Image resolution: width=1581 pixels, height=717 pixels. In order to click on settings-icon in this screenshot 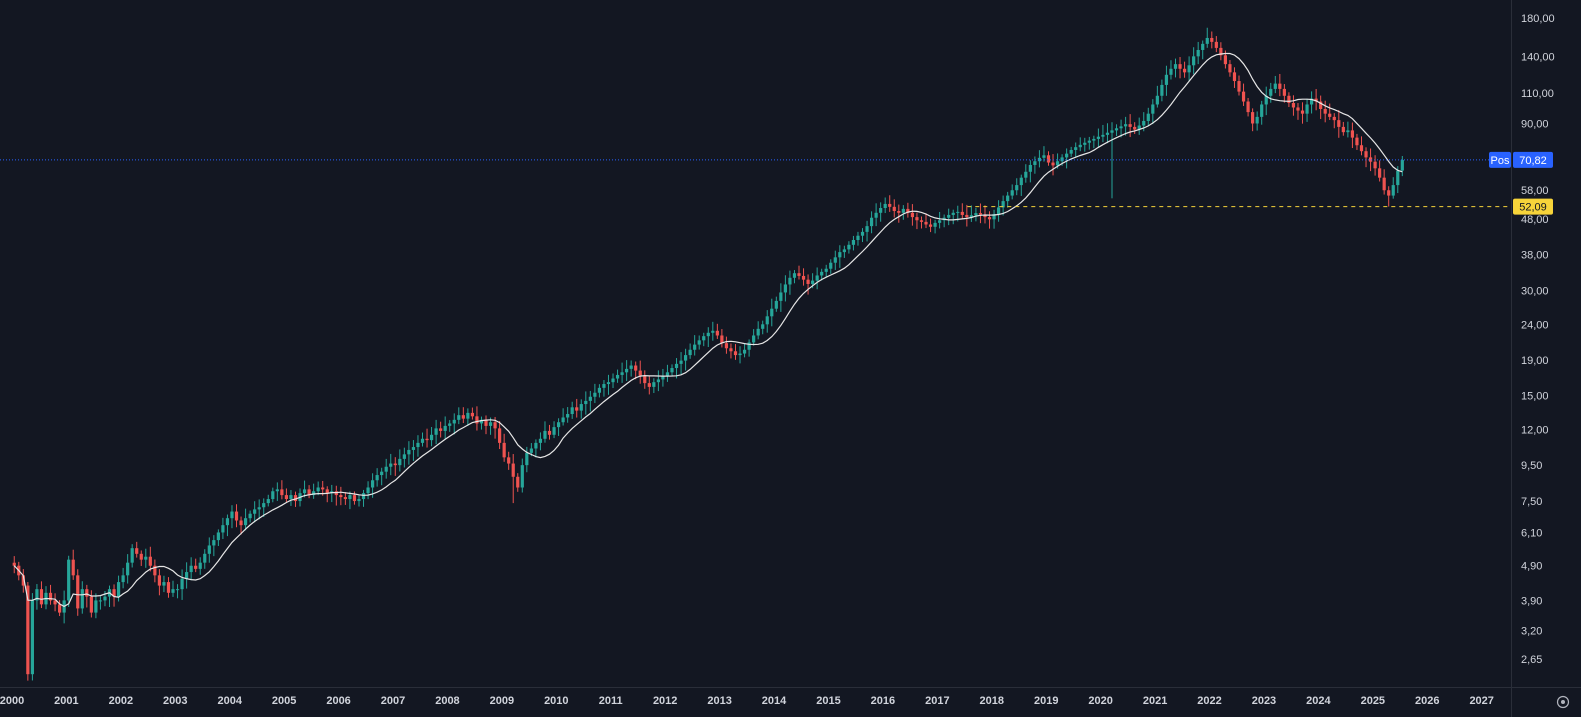, I will do `click(1563, 702)`.